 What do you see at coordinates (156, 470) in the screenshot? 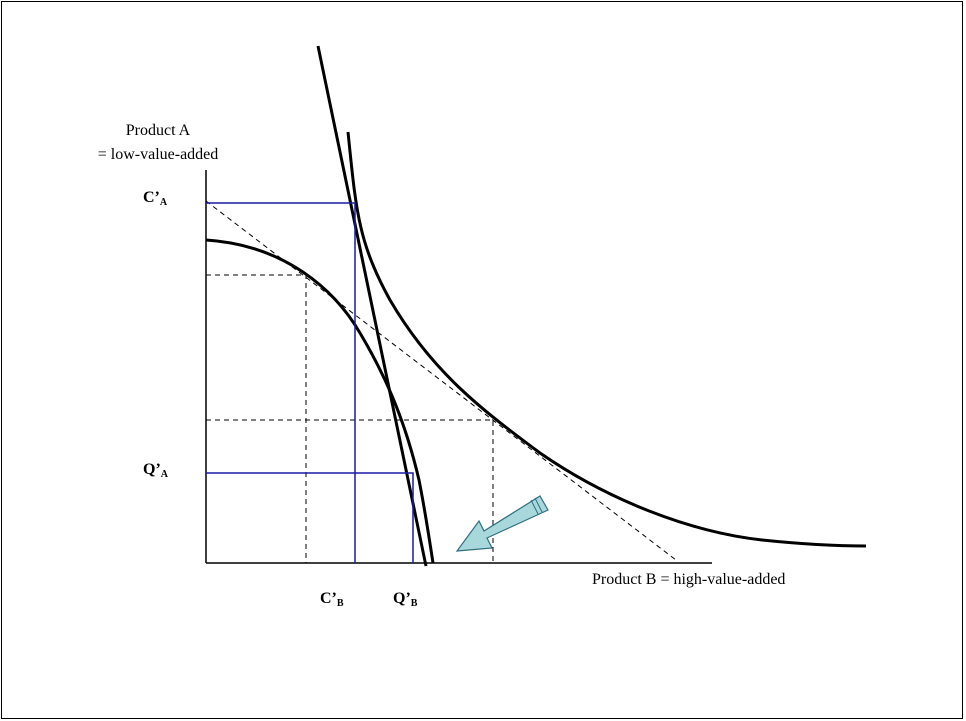
I see `tick-q-a: Q’A` at bounding box center [156, 470].